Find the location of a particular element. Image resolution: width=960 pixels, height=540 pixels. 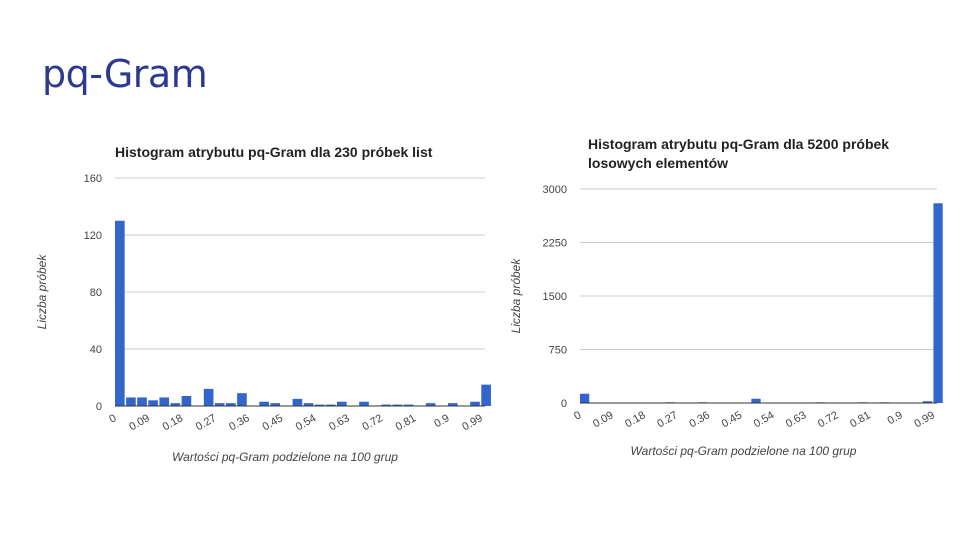

slide-title: pq-Gram is located at coordinates (125, 74).